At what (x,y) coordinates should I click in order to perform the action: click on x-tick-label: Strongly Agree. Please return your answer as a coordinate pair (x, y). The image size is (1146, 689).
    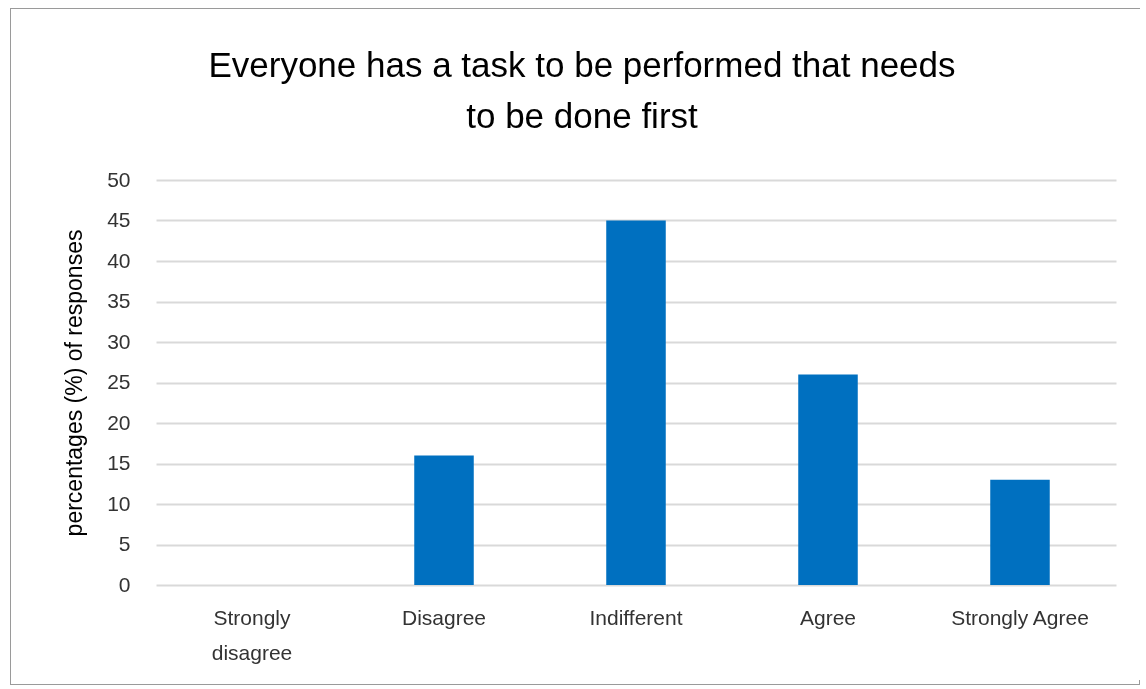
    Looking at the image, I should click on (1020, 617).